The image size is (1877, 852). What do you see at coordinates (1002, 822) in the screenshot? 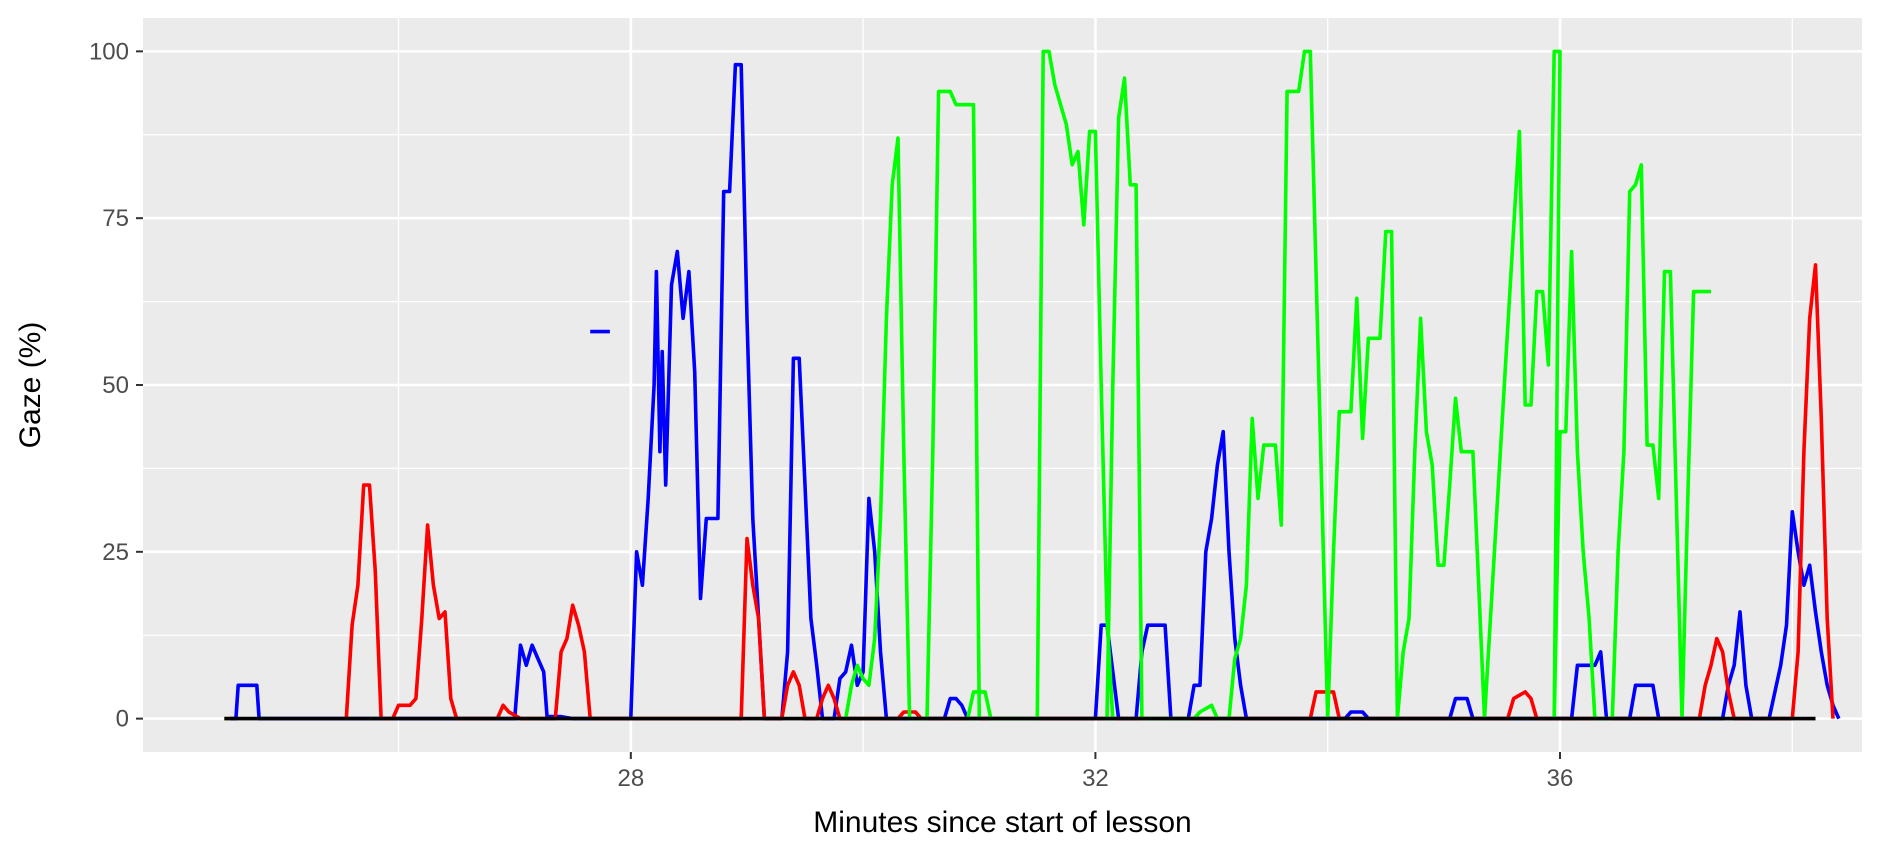
I see `x-axis-title: Minutes since start of lesson` at bounding box center [1002, 822].